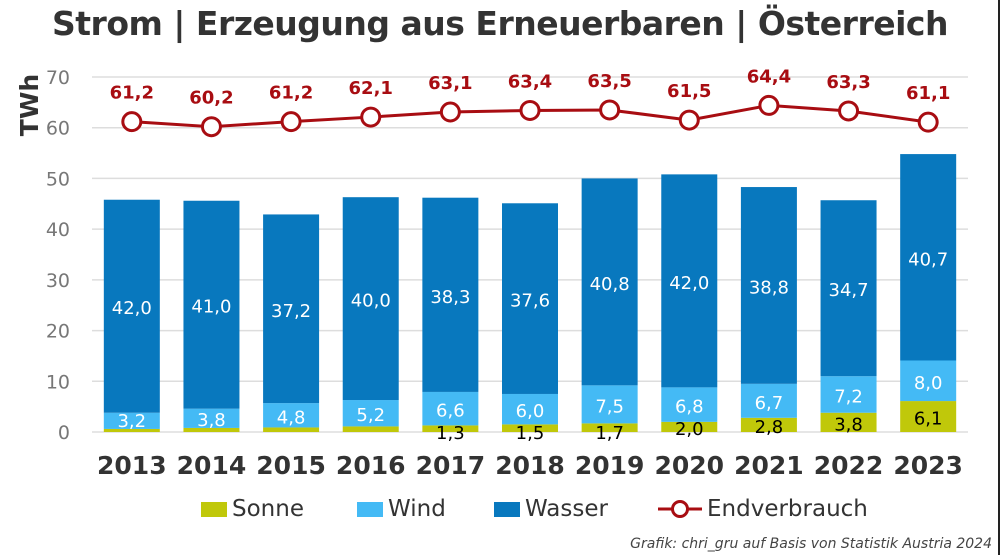 The height and width of the screenshot is (555, 1000). I want to click on x-tick-label: 2017, so click(451, 465).